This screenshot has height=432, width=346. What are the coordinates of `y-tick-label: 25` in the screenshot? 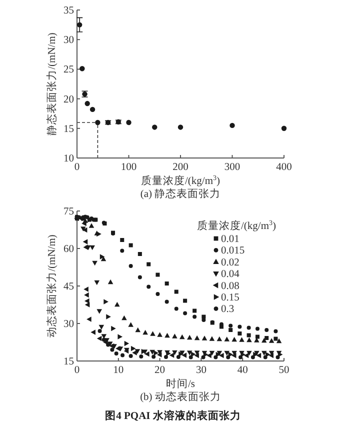 It's located at (69, 70).